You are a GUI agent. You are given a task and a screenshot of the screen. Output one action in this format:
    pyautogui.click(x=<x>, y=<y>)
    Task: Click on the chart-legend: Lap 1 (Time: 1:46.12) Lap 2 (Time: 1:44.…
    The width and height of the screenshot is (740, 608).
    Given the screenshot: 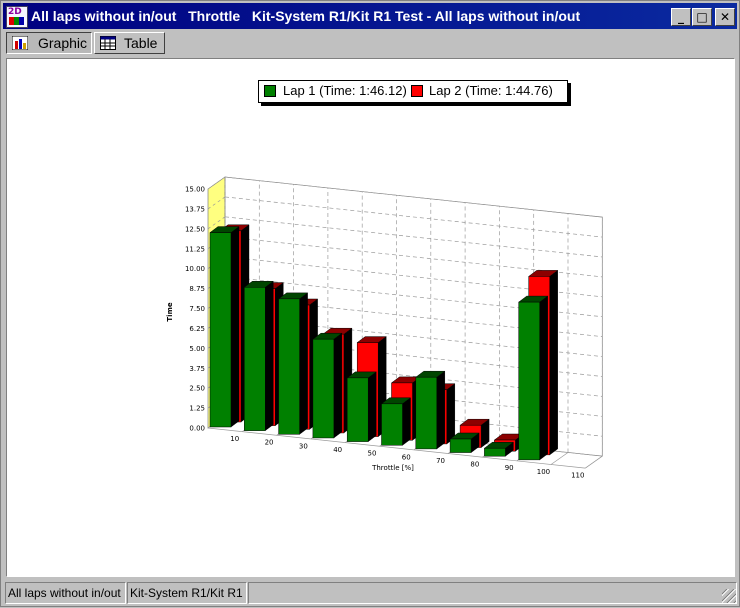 What is the action you would take?
    pyautogui.click(x=413, y=91)
    